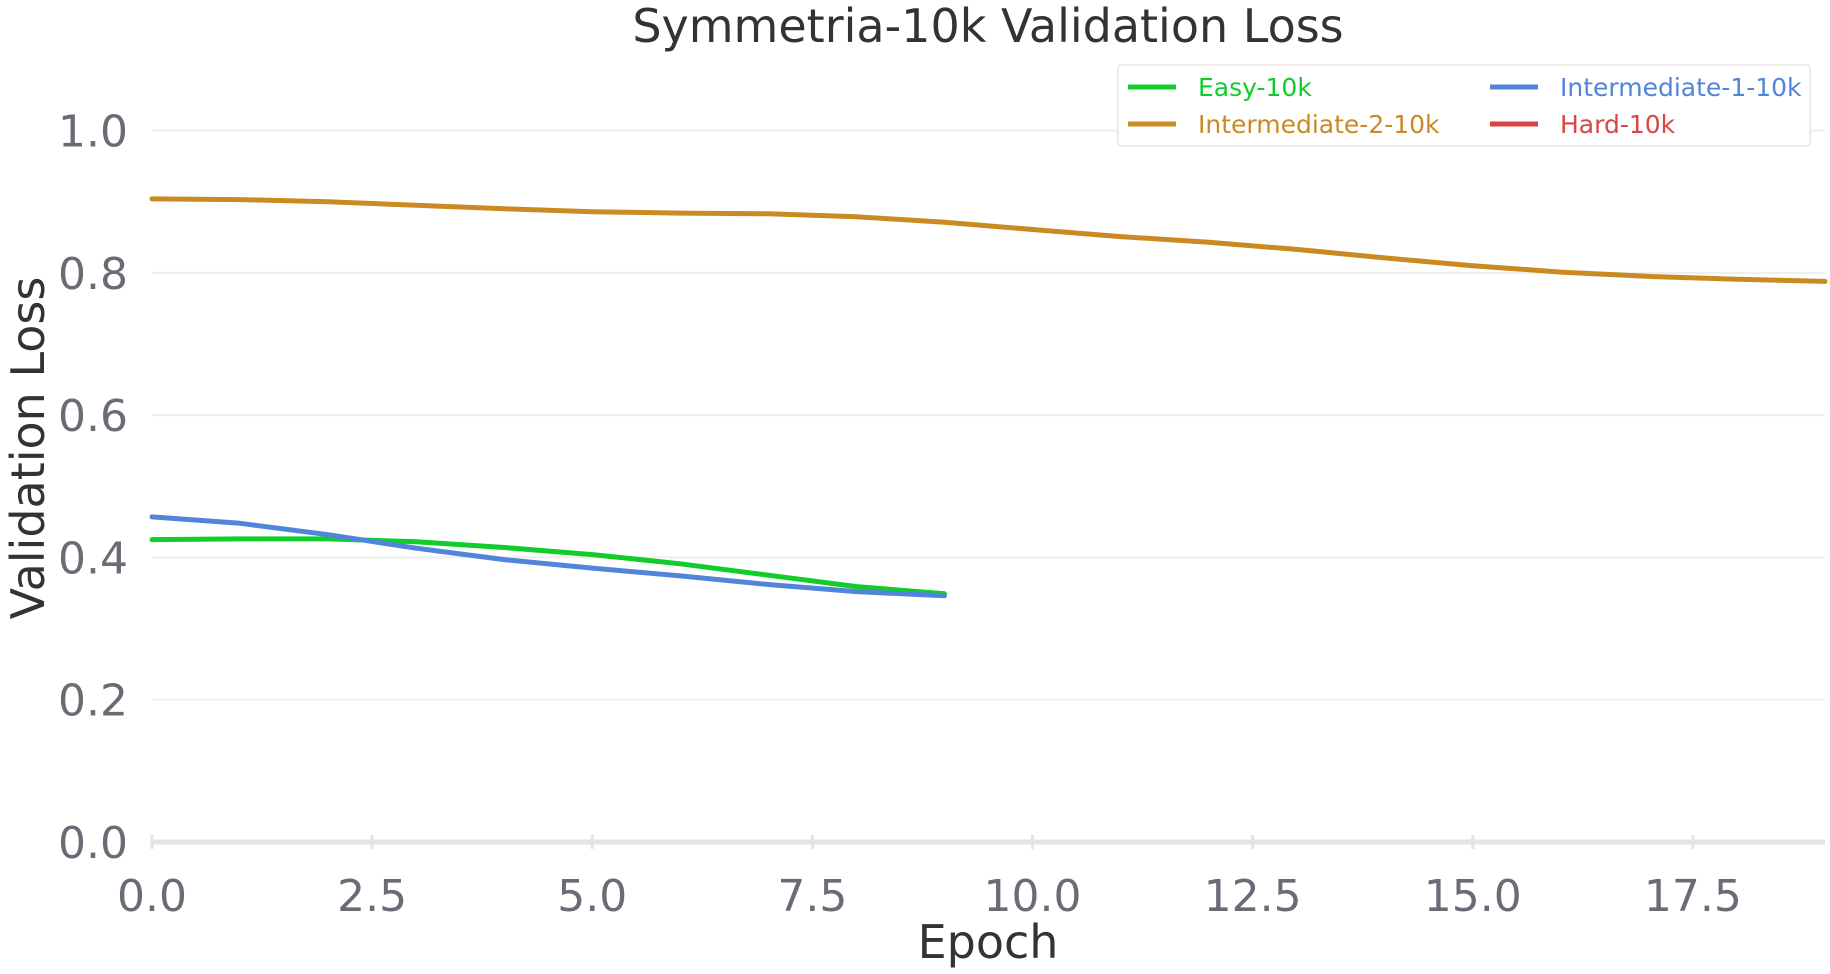 Image resolution: width=1830 pixels, height=974 pixels. What do you see at coordinates (1319, 124) in the screenshot?
I see `legend-label-intermediate-2-10k: Intermediate-2-10k` at bounding box center [1319, 124].